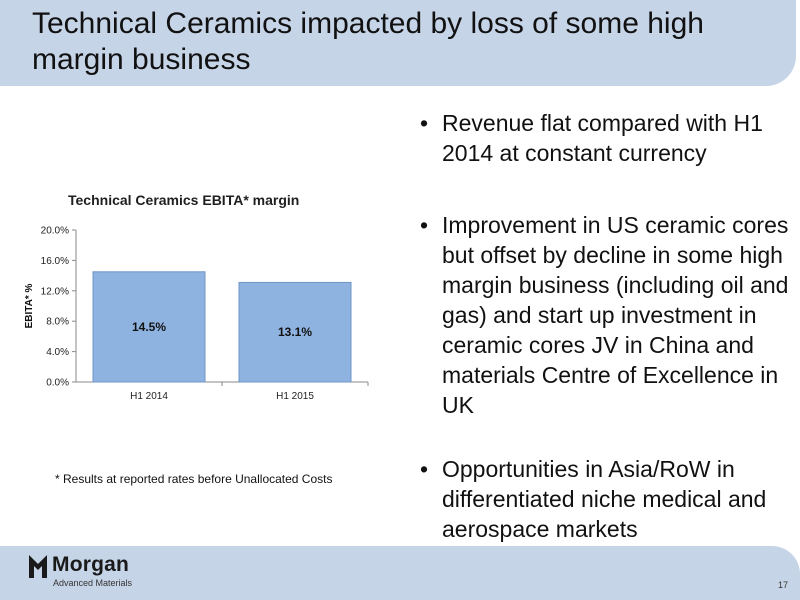  I want to click on morgan-logo-icon, so click(38, 566).